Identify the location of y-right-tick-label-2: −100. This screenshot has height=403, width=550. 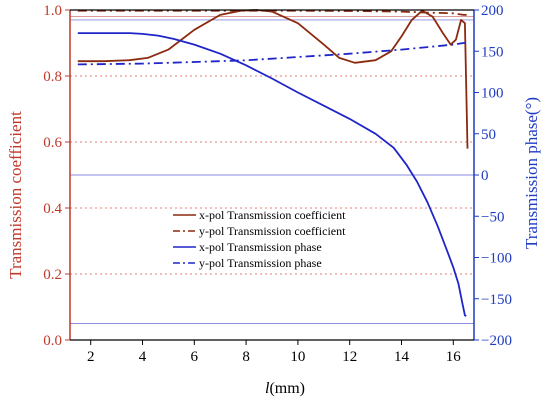
(496, 259).